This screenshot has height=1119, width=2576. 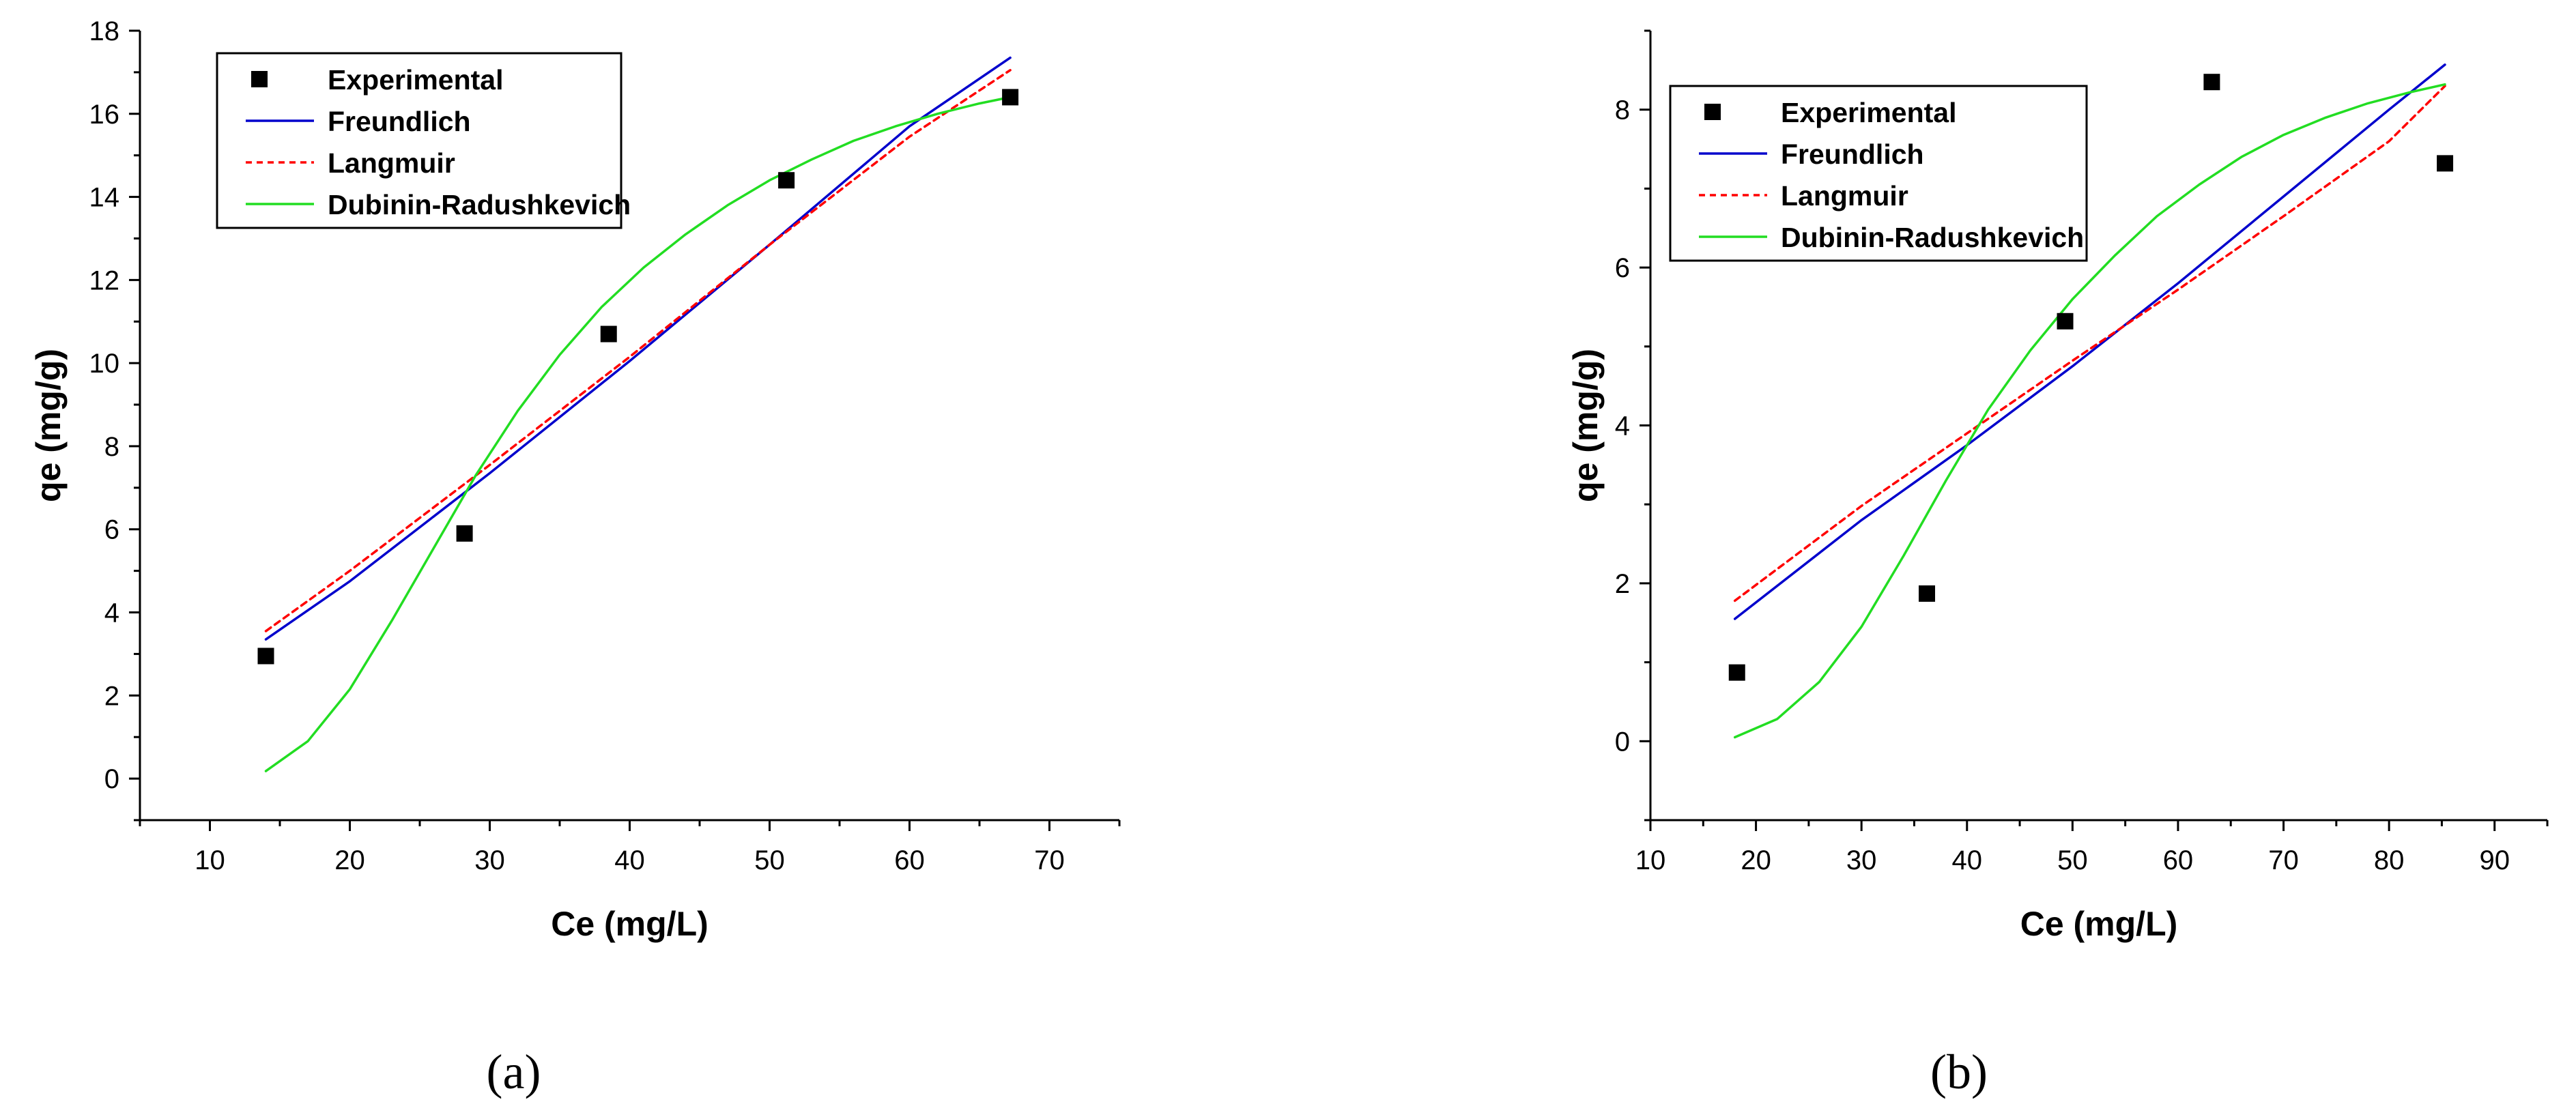 I want to click on series-line-freundlich, so click(x=2089, y=341).